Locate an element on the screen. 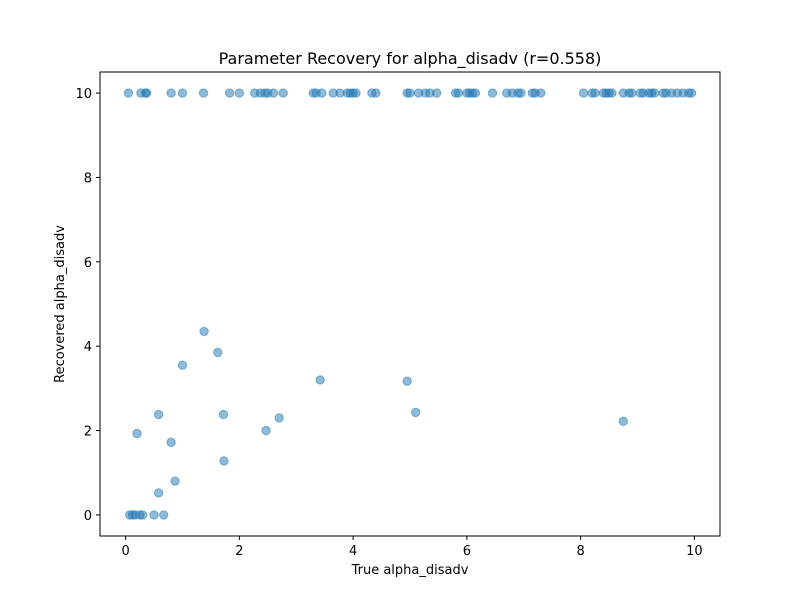  x-tick-label: 10 is located at coordinates (694, 551).